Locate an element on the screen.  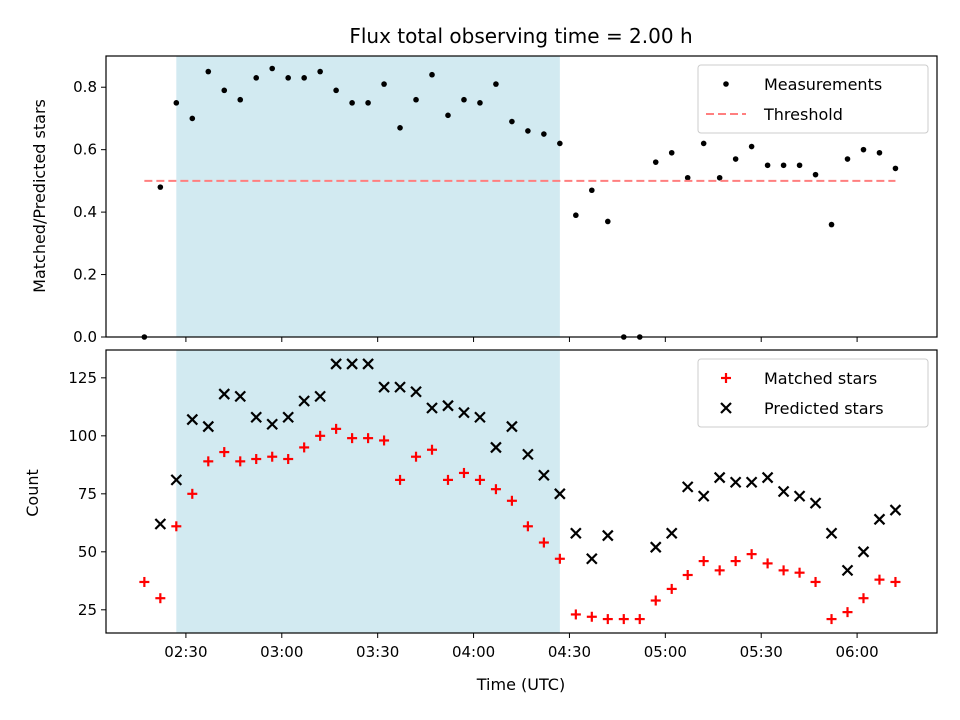
top-y-axis-label: Matched/Predicted stars is located at coordinates (39, 196).